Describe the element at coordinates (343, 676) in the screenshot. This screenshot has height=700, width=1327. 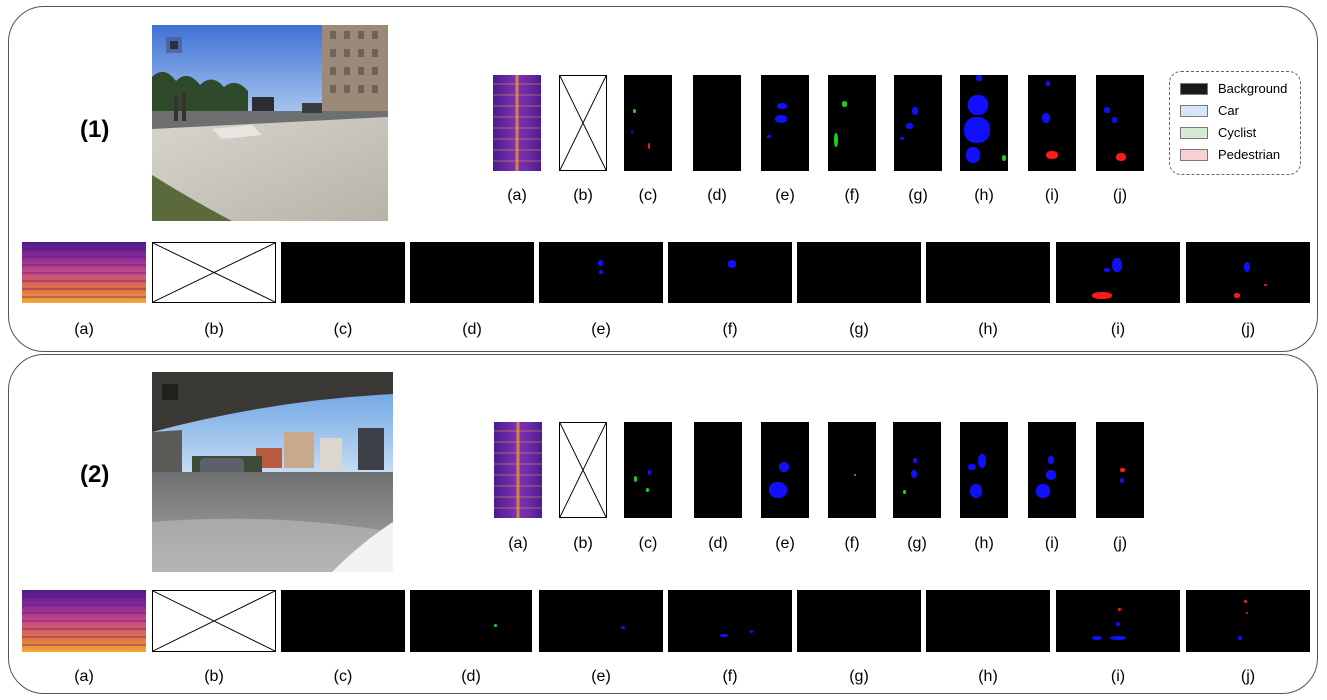
I see `sublabel-2c-bottom: (c)` at that location.